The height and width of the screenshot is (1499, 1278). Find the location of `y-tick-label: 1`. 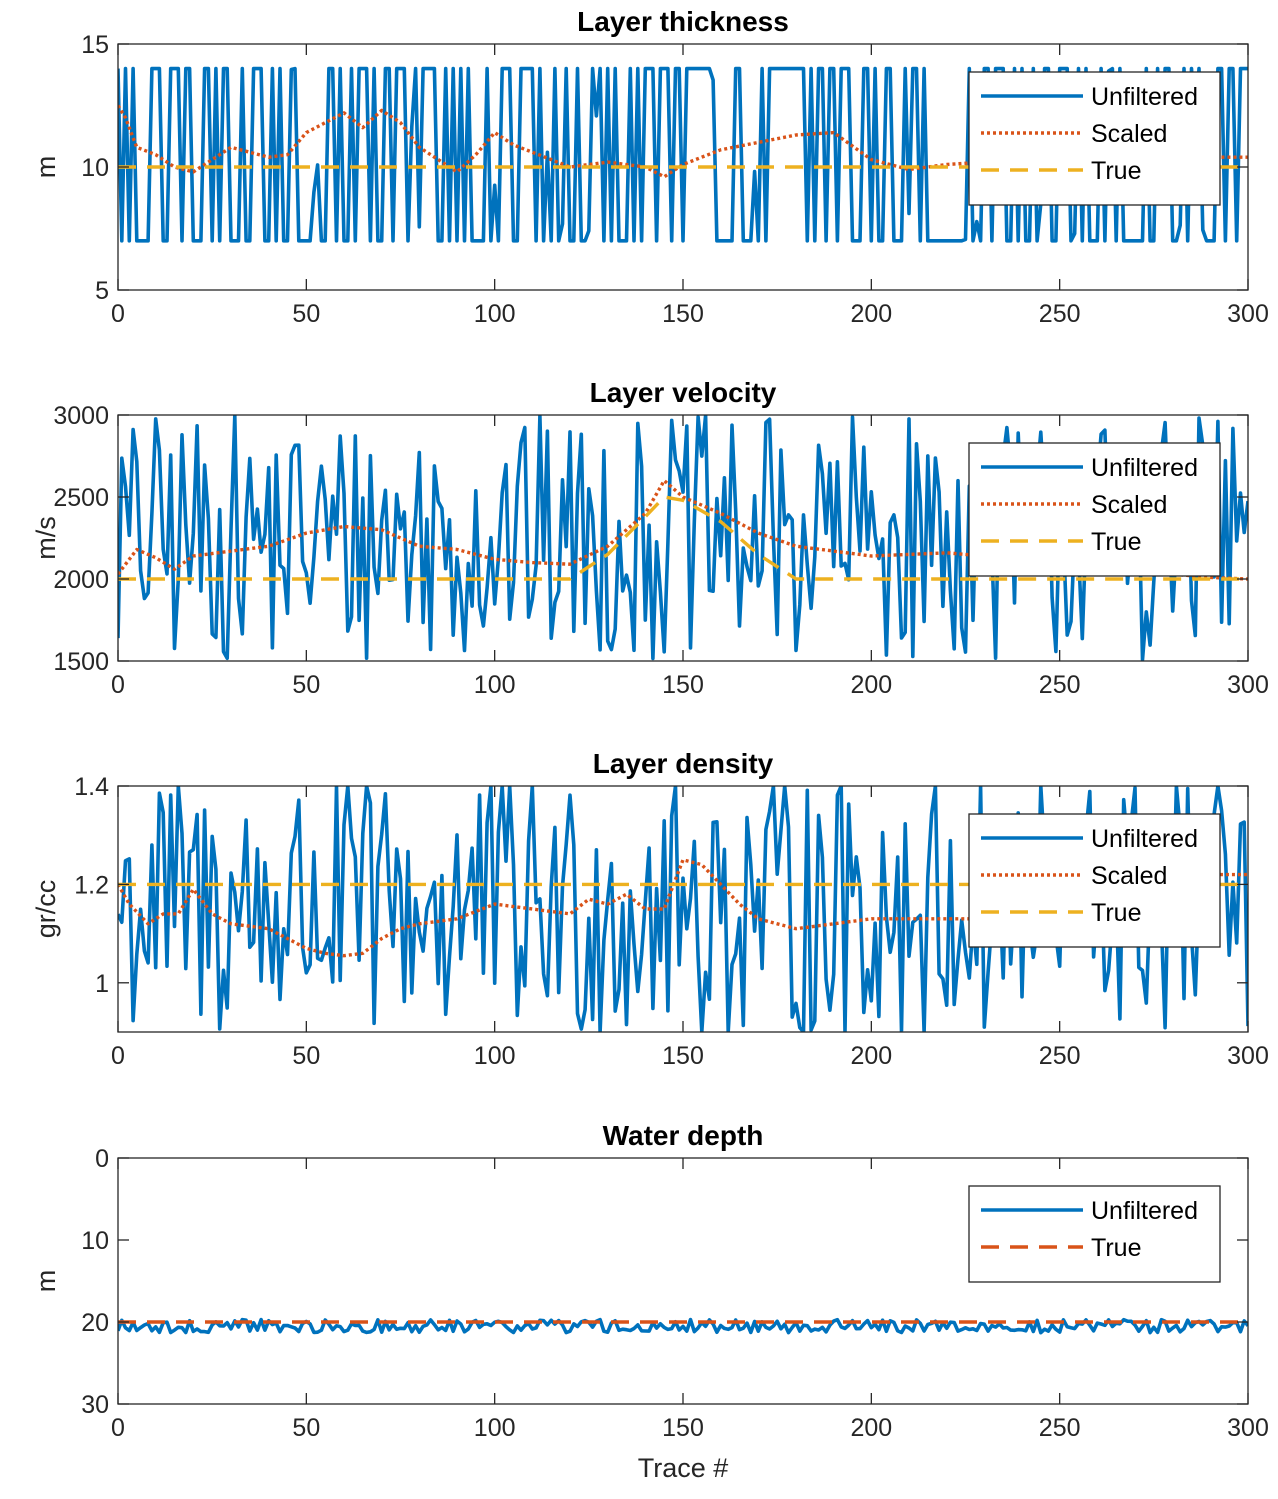

y-tick-label: 1 is located at coordinates (102, 984).